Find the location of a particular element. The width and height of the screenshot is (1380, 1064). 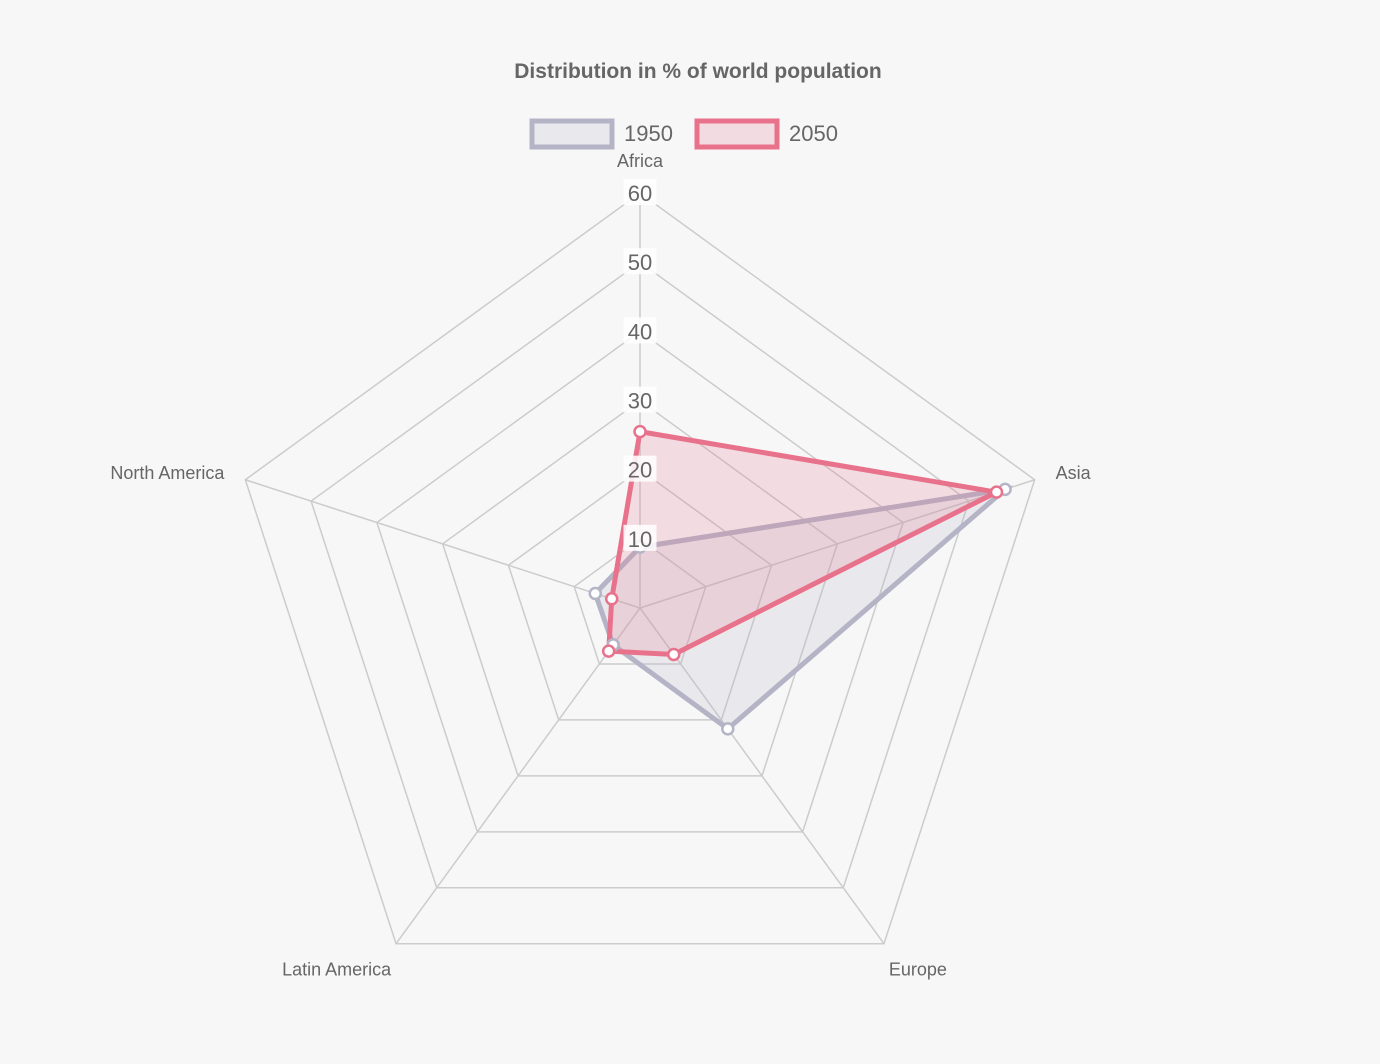

point-label-asia: Asia is located at coordinates (1074, 473).